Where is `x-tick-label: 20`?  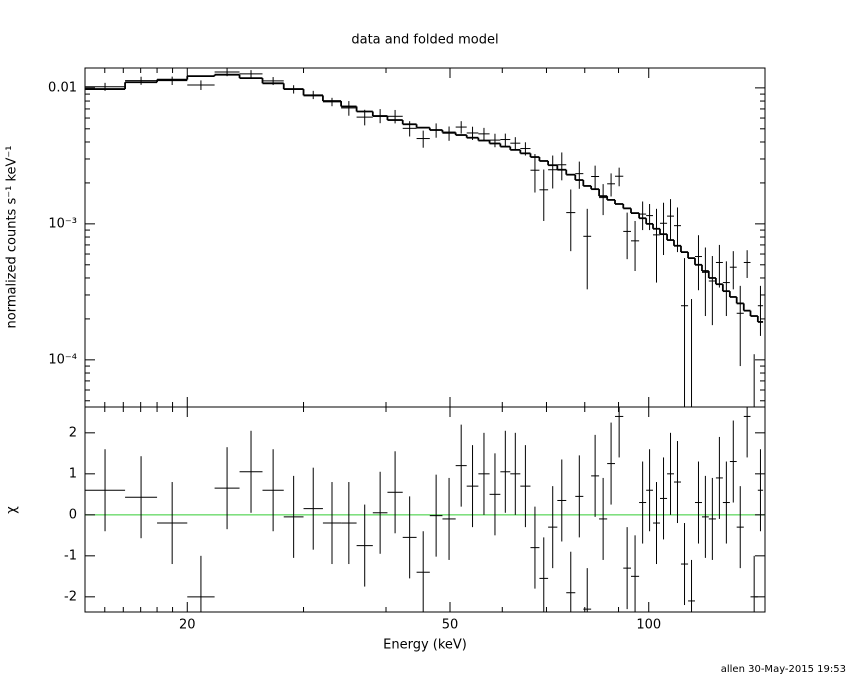
x-tick-label: 20 is located at coordinates (187, 625).